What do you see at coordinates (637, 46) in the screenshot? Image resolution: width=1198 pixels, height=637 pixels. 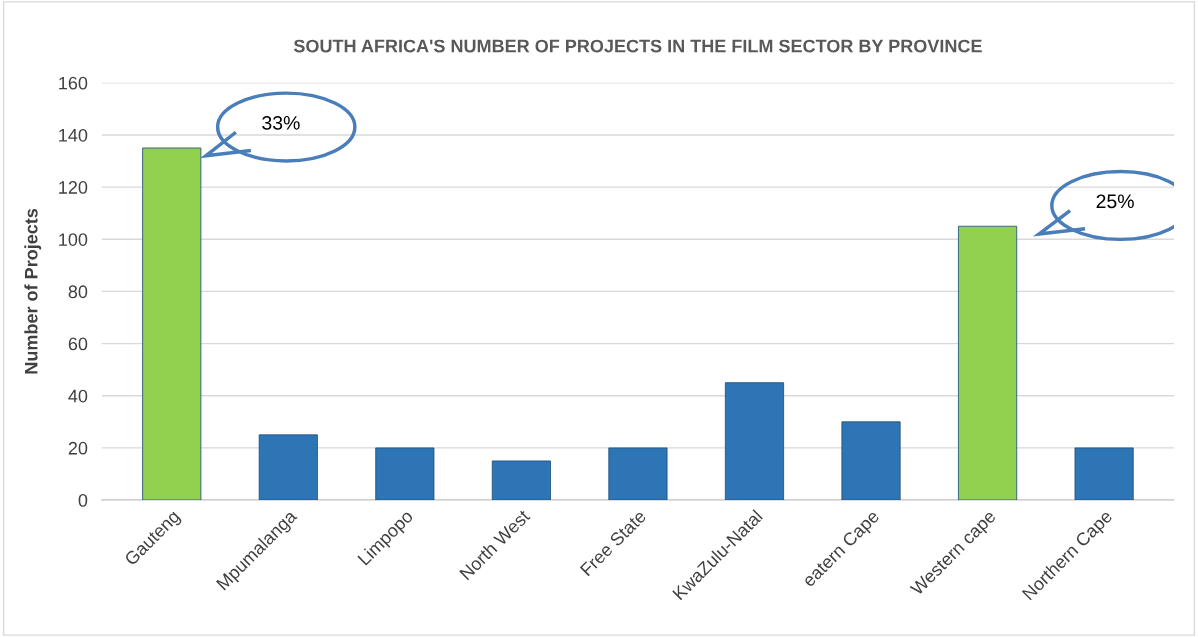 I see `chart-title: SOUTH AFRICA'S NUMBER OF PROJECTS IN THE FILM SECTOR BY PROVINCE` at bounding box center [637, 46].